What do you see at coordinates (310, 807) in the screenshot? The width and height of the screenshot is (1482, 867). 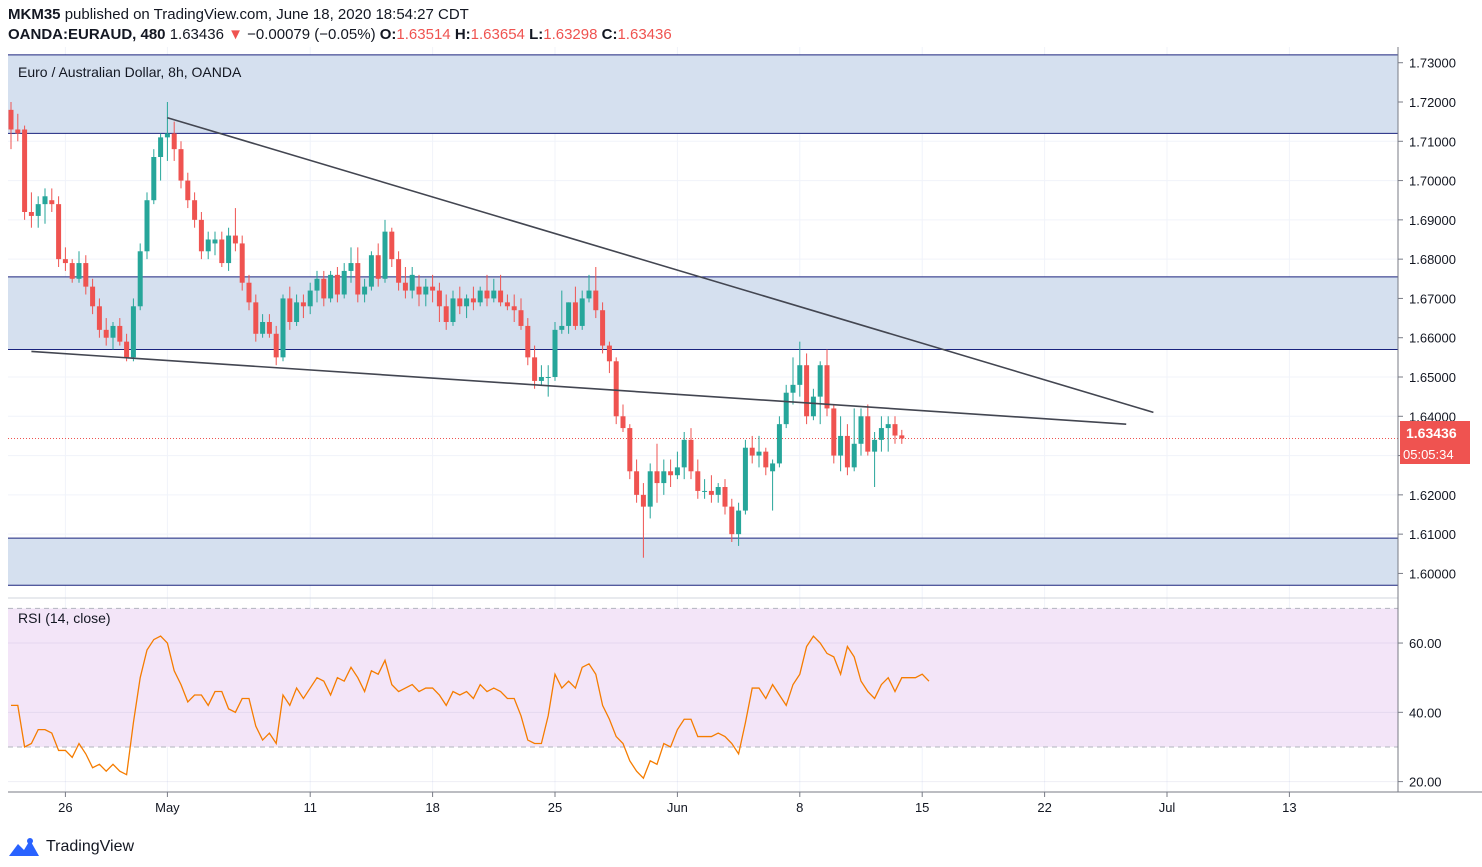 I see `time-axis-label: 11` at bounding box center [310, 807].